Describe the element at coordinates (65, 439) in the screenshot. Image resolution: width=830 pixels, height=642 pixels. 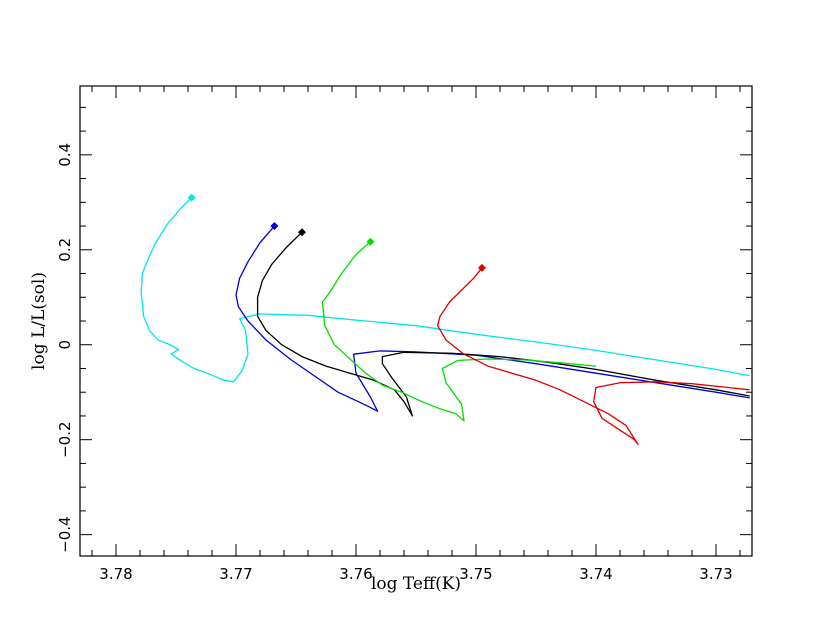
I see `y-tick-label: −0.2` at that location.